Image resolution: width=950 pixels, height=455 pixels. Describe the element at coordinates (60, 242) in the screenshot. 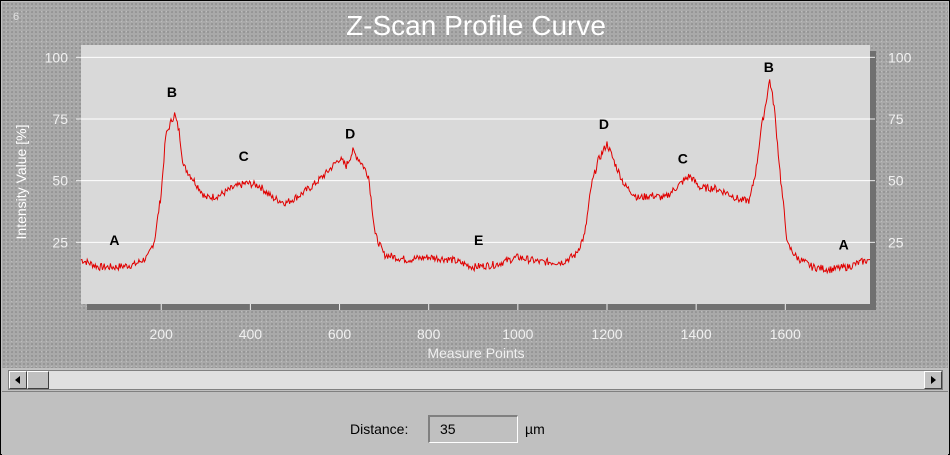

I see `y-tick-label: 25` at that location.